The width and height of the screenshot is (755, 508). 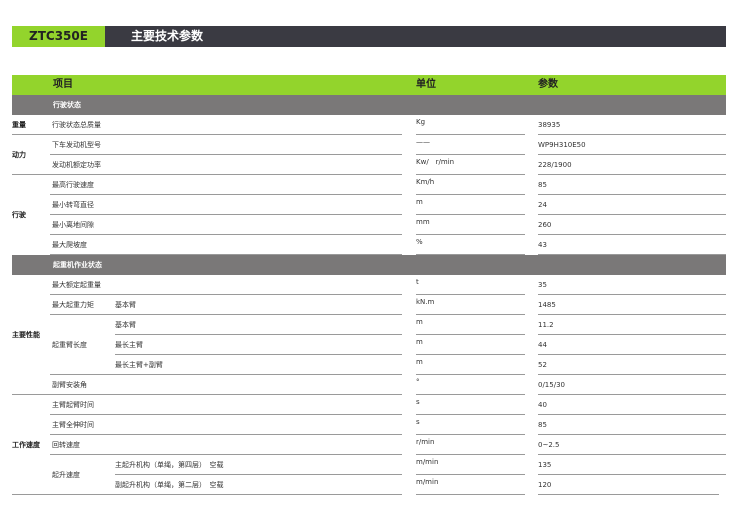 What do you see at coordinates (562, 145) in the screenshot?
I see `value-cell: WP9H310E50` at bounding box center [562, 145].